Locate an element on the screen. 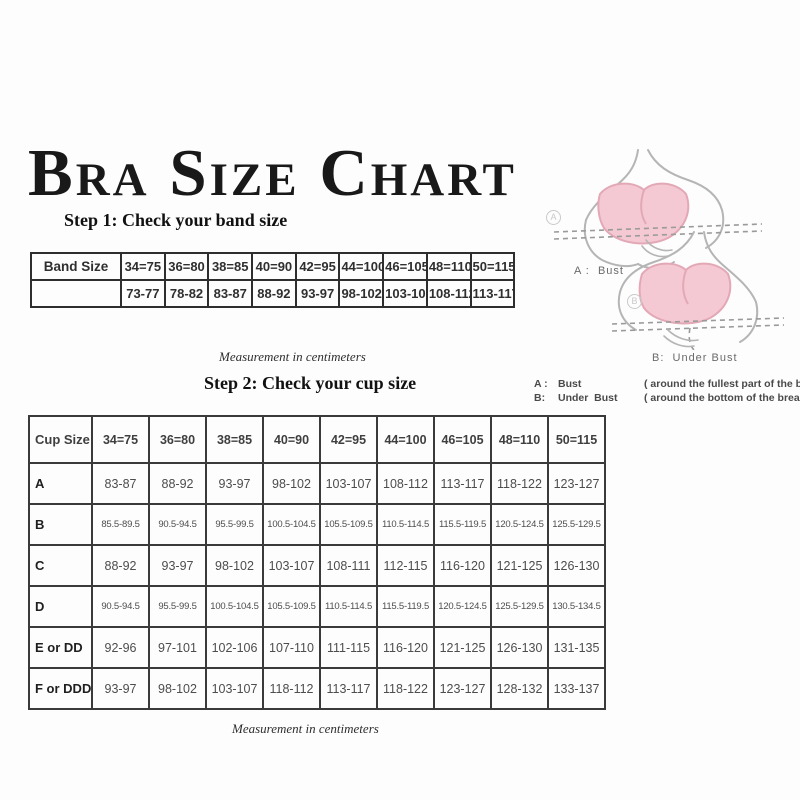  marker-b-badge: B is located at coordinates (634, 301).